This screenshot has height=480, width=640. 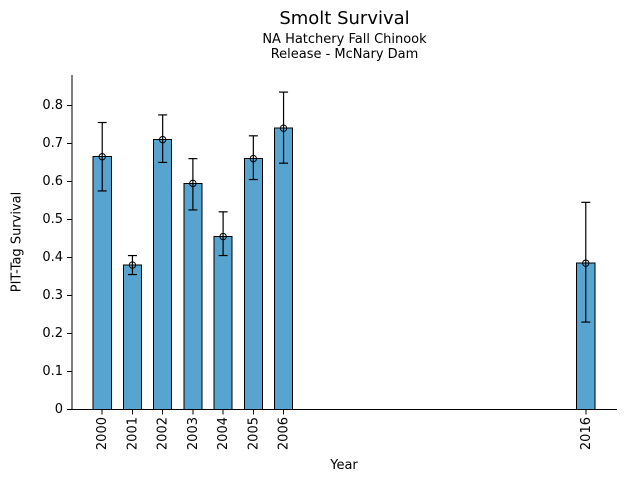 What do you see at coordinates (52, 219) in the screenshot?
I see `y-tick-label-0.5: 0.5` at bounding box center [52, 219].